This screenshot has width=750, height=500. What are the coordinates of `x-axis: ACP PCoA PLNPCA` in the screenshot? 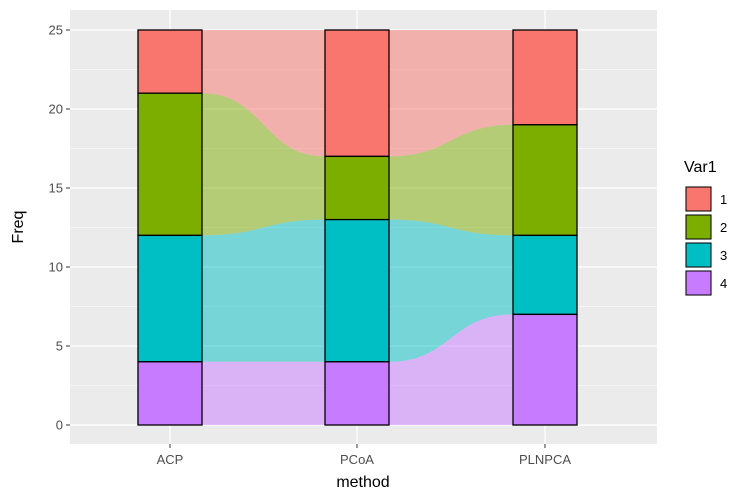 It's located at (364, 455).